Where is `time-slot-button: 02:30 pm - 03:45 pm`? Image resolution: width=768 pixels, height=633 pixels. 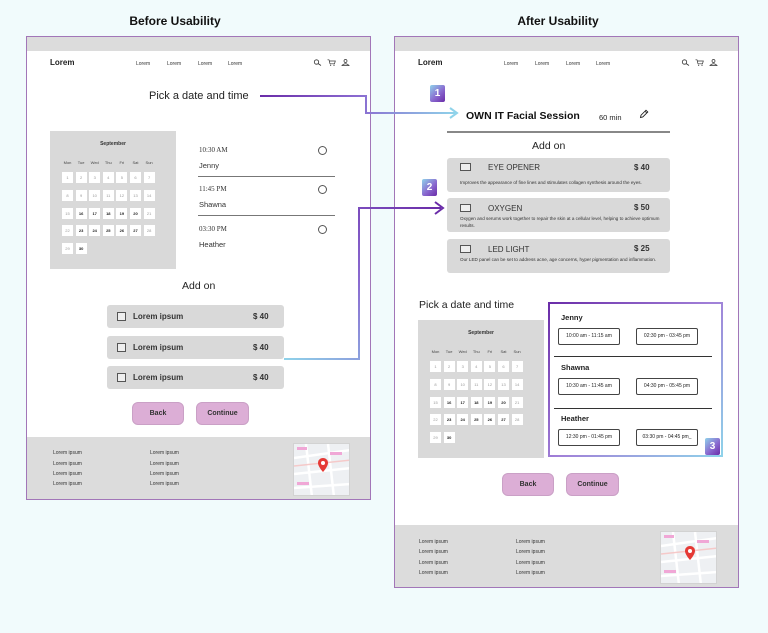
time-slot-button: 02:30 pm - 03:45 pm is located at coordinates (667, 336).